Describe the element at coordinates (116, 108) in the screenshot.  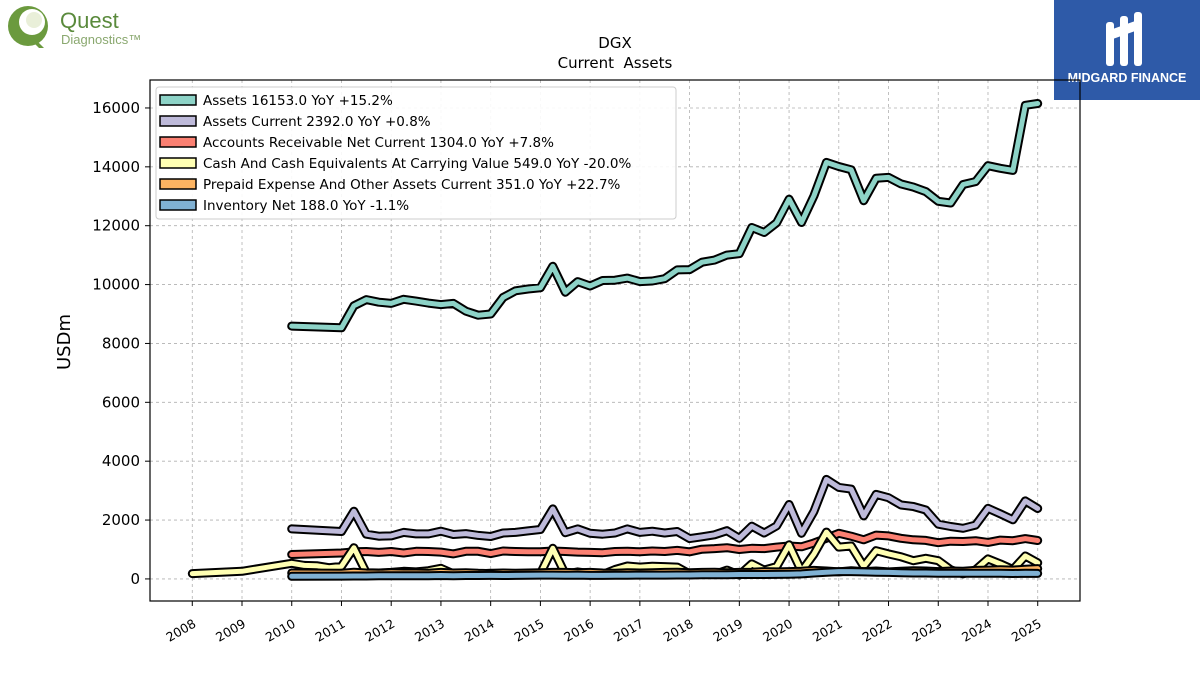
I see `y-tick-label: 16000` at that location.